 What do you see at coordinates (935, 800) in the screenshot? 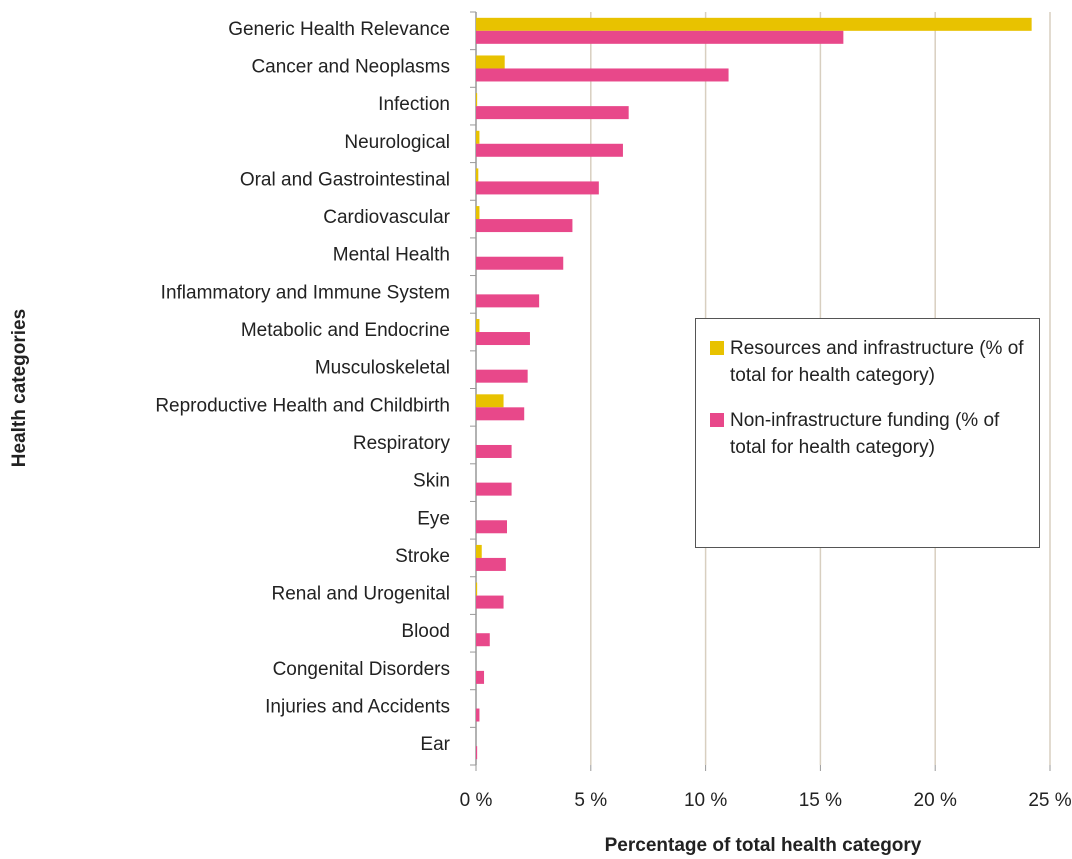
I see `x-tick-label: 20 %` at bounding box center [935, 800].